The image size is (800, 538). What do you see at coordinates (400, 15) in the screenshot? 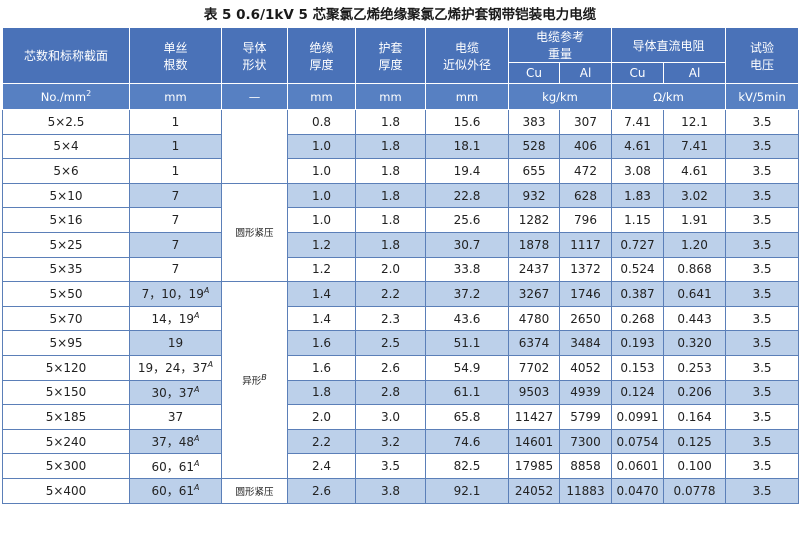
I see `table-title: 表 5 0.6/1kV 5 芯聚氯乙烯绝缘聚氯乙烯护套钢带铠装电力电缆` at bounding box center [400, 15].